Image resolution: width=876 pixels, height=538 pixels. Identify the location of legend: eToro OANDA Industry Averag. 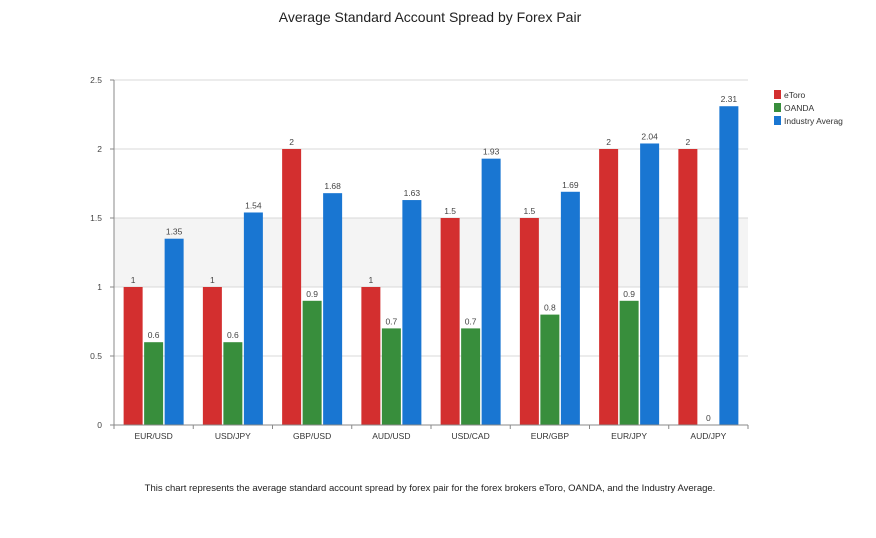
(808, 108).